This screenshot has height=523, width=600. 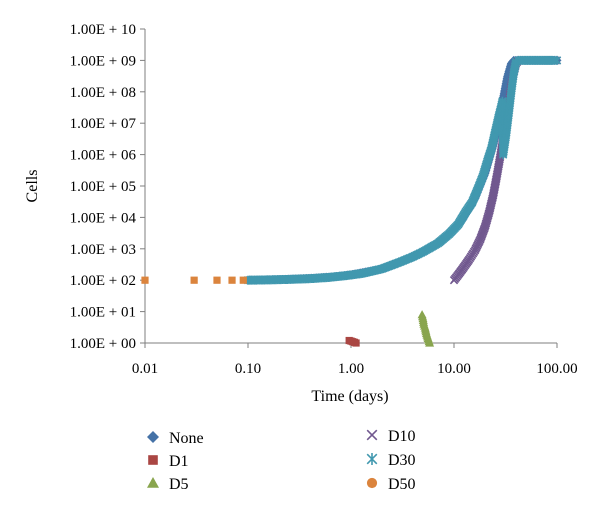 I want to click on y-tick-label: 1.00E + 02, so click(x=103, y=281).